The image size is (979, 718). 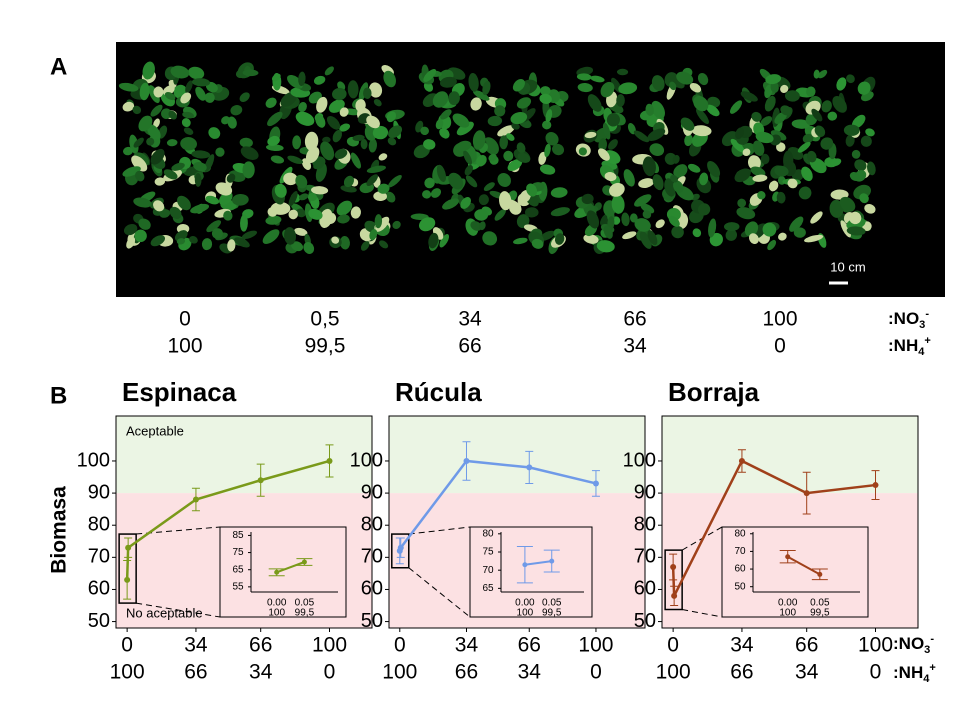 I want to click on not-acceptable-band, so click(x=790, y=560).